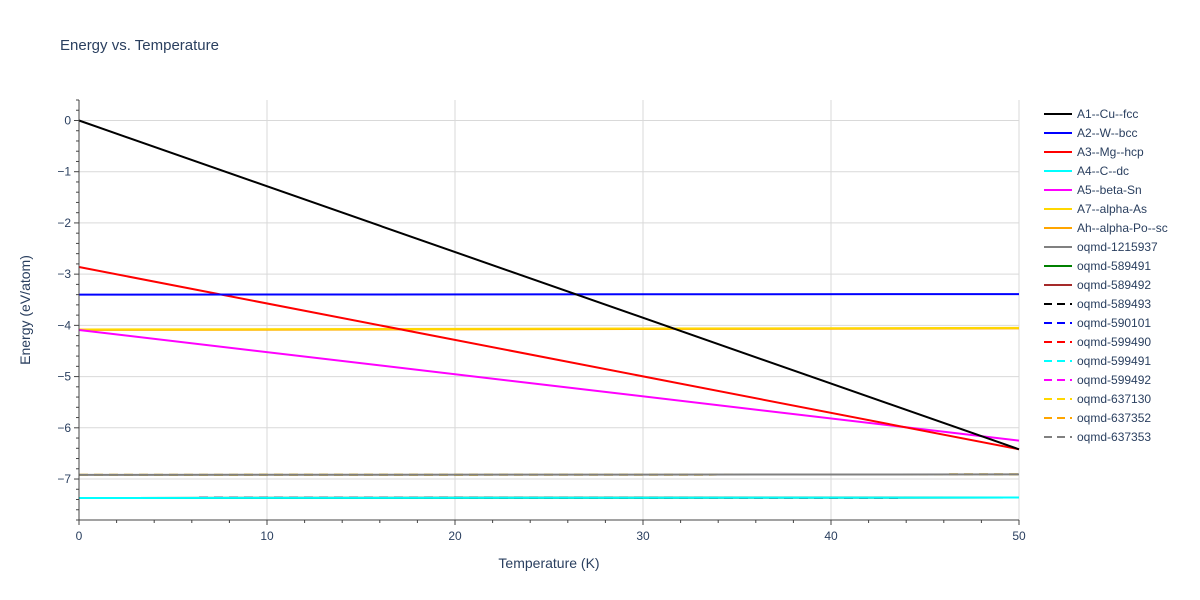 Image resolution: width=1200 pixels, height=600 pixels. What do you see at coordinates (1117, 247) in the screenshot?
I see `legend-label: oqmd-1215937` at bounding box center [1117, 247].